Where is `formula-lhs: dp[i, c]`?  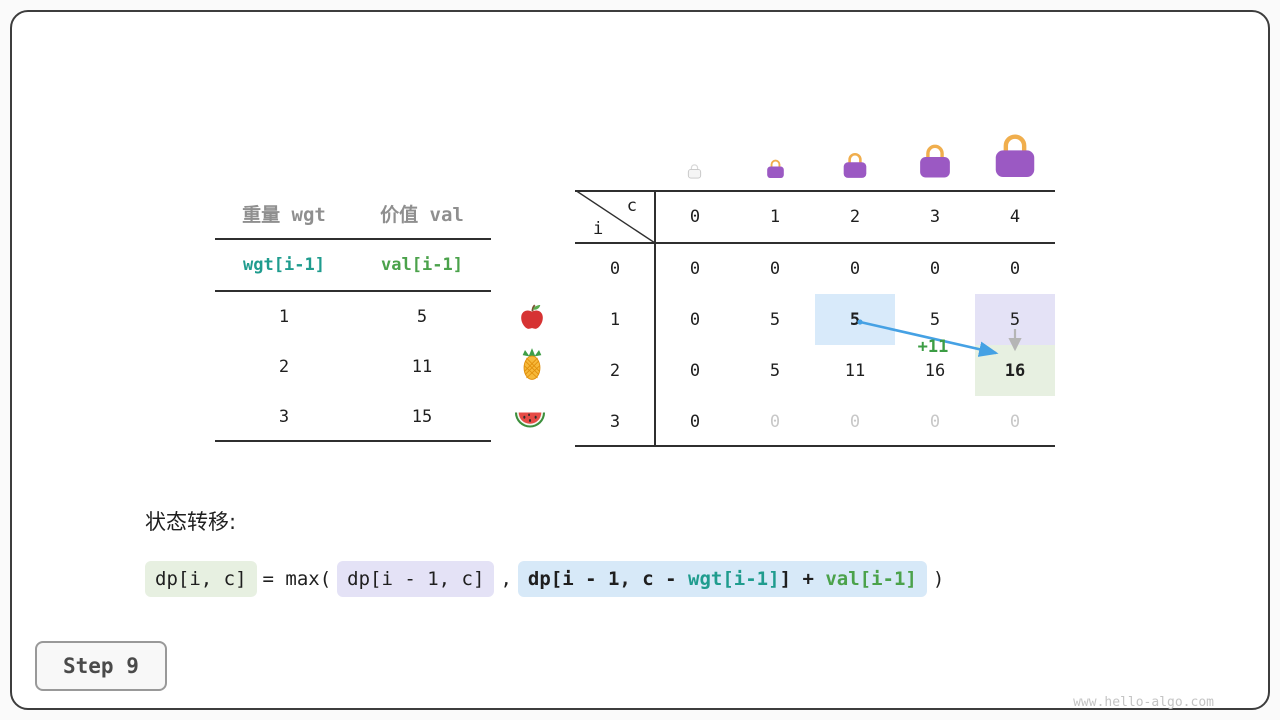
formula-lhs: dp[i, c] is located at coordinates (201, 579).